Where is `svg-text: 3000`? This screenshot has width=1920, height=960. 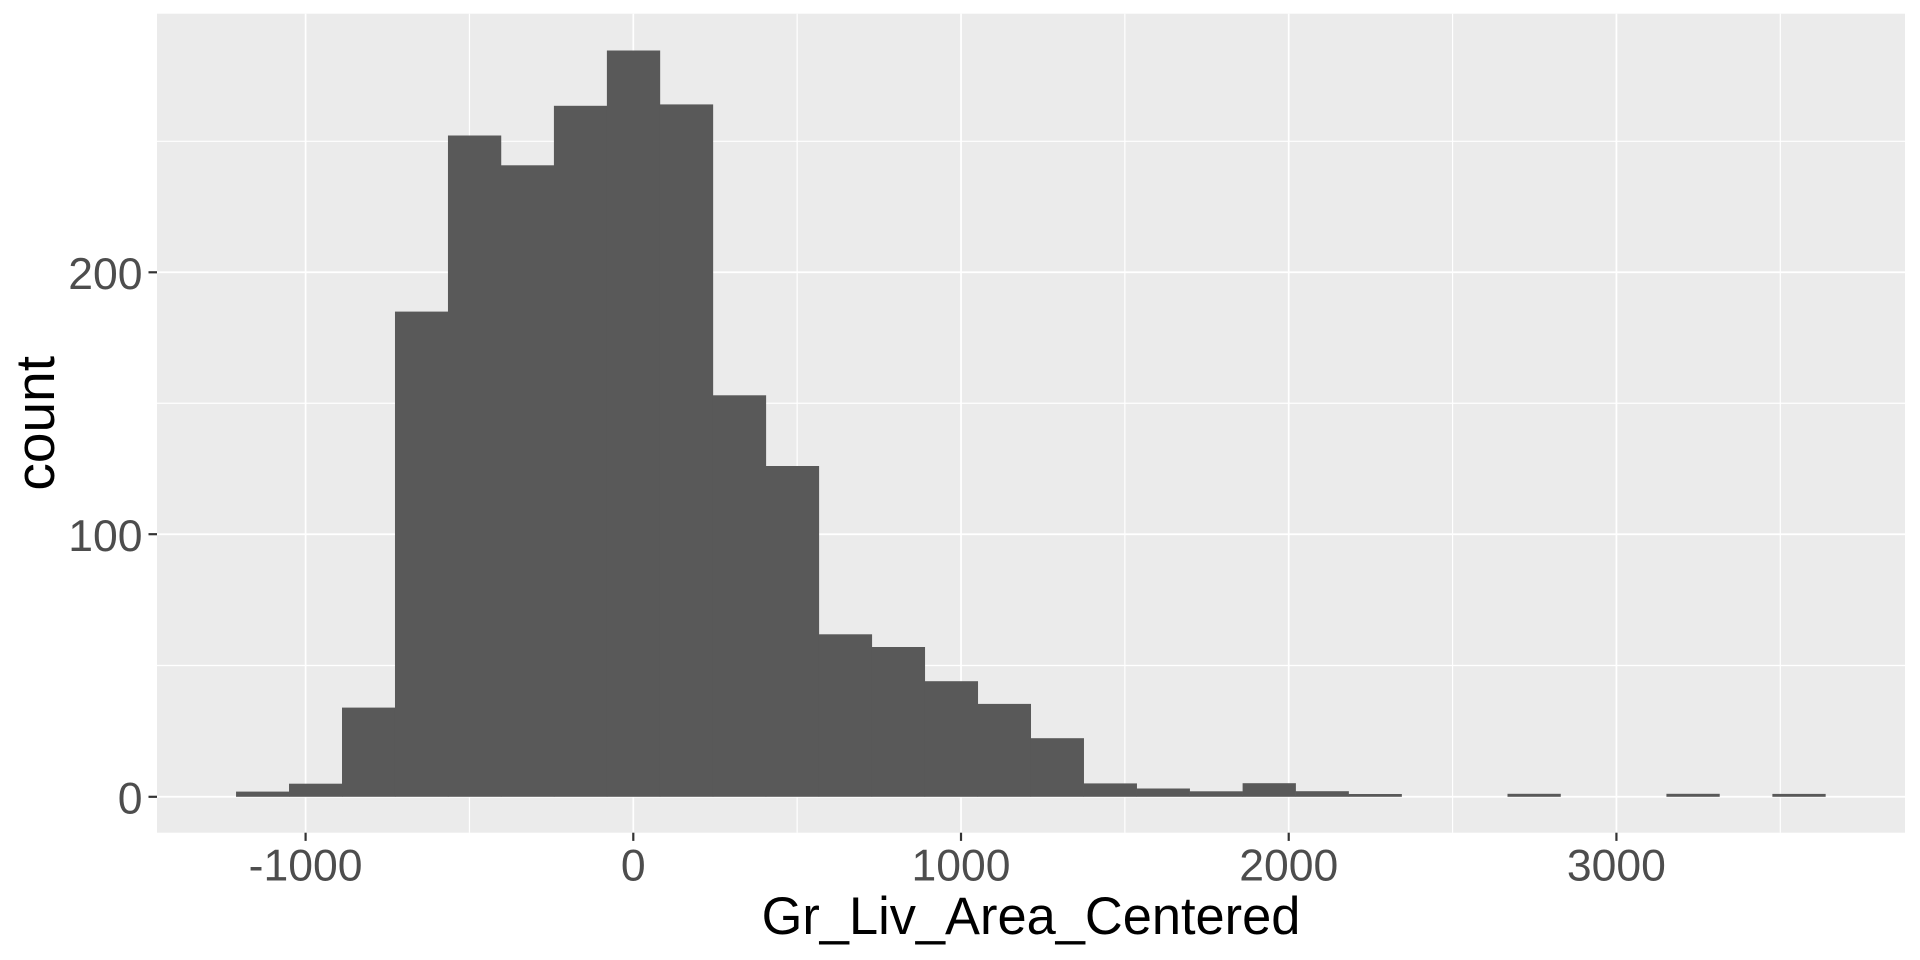
svg-text: 3000 is located at coordinates (1616, 865).